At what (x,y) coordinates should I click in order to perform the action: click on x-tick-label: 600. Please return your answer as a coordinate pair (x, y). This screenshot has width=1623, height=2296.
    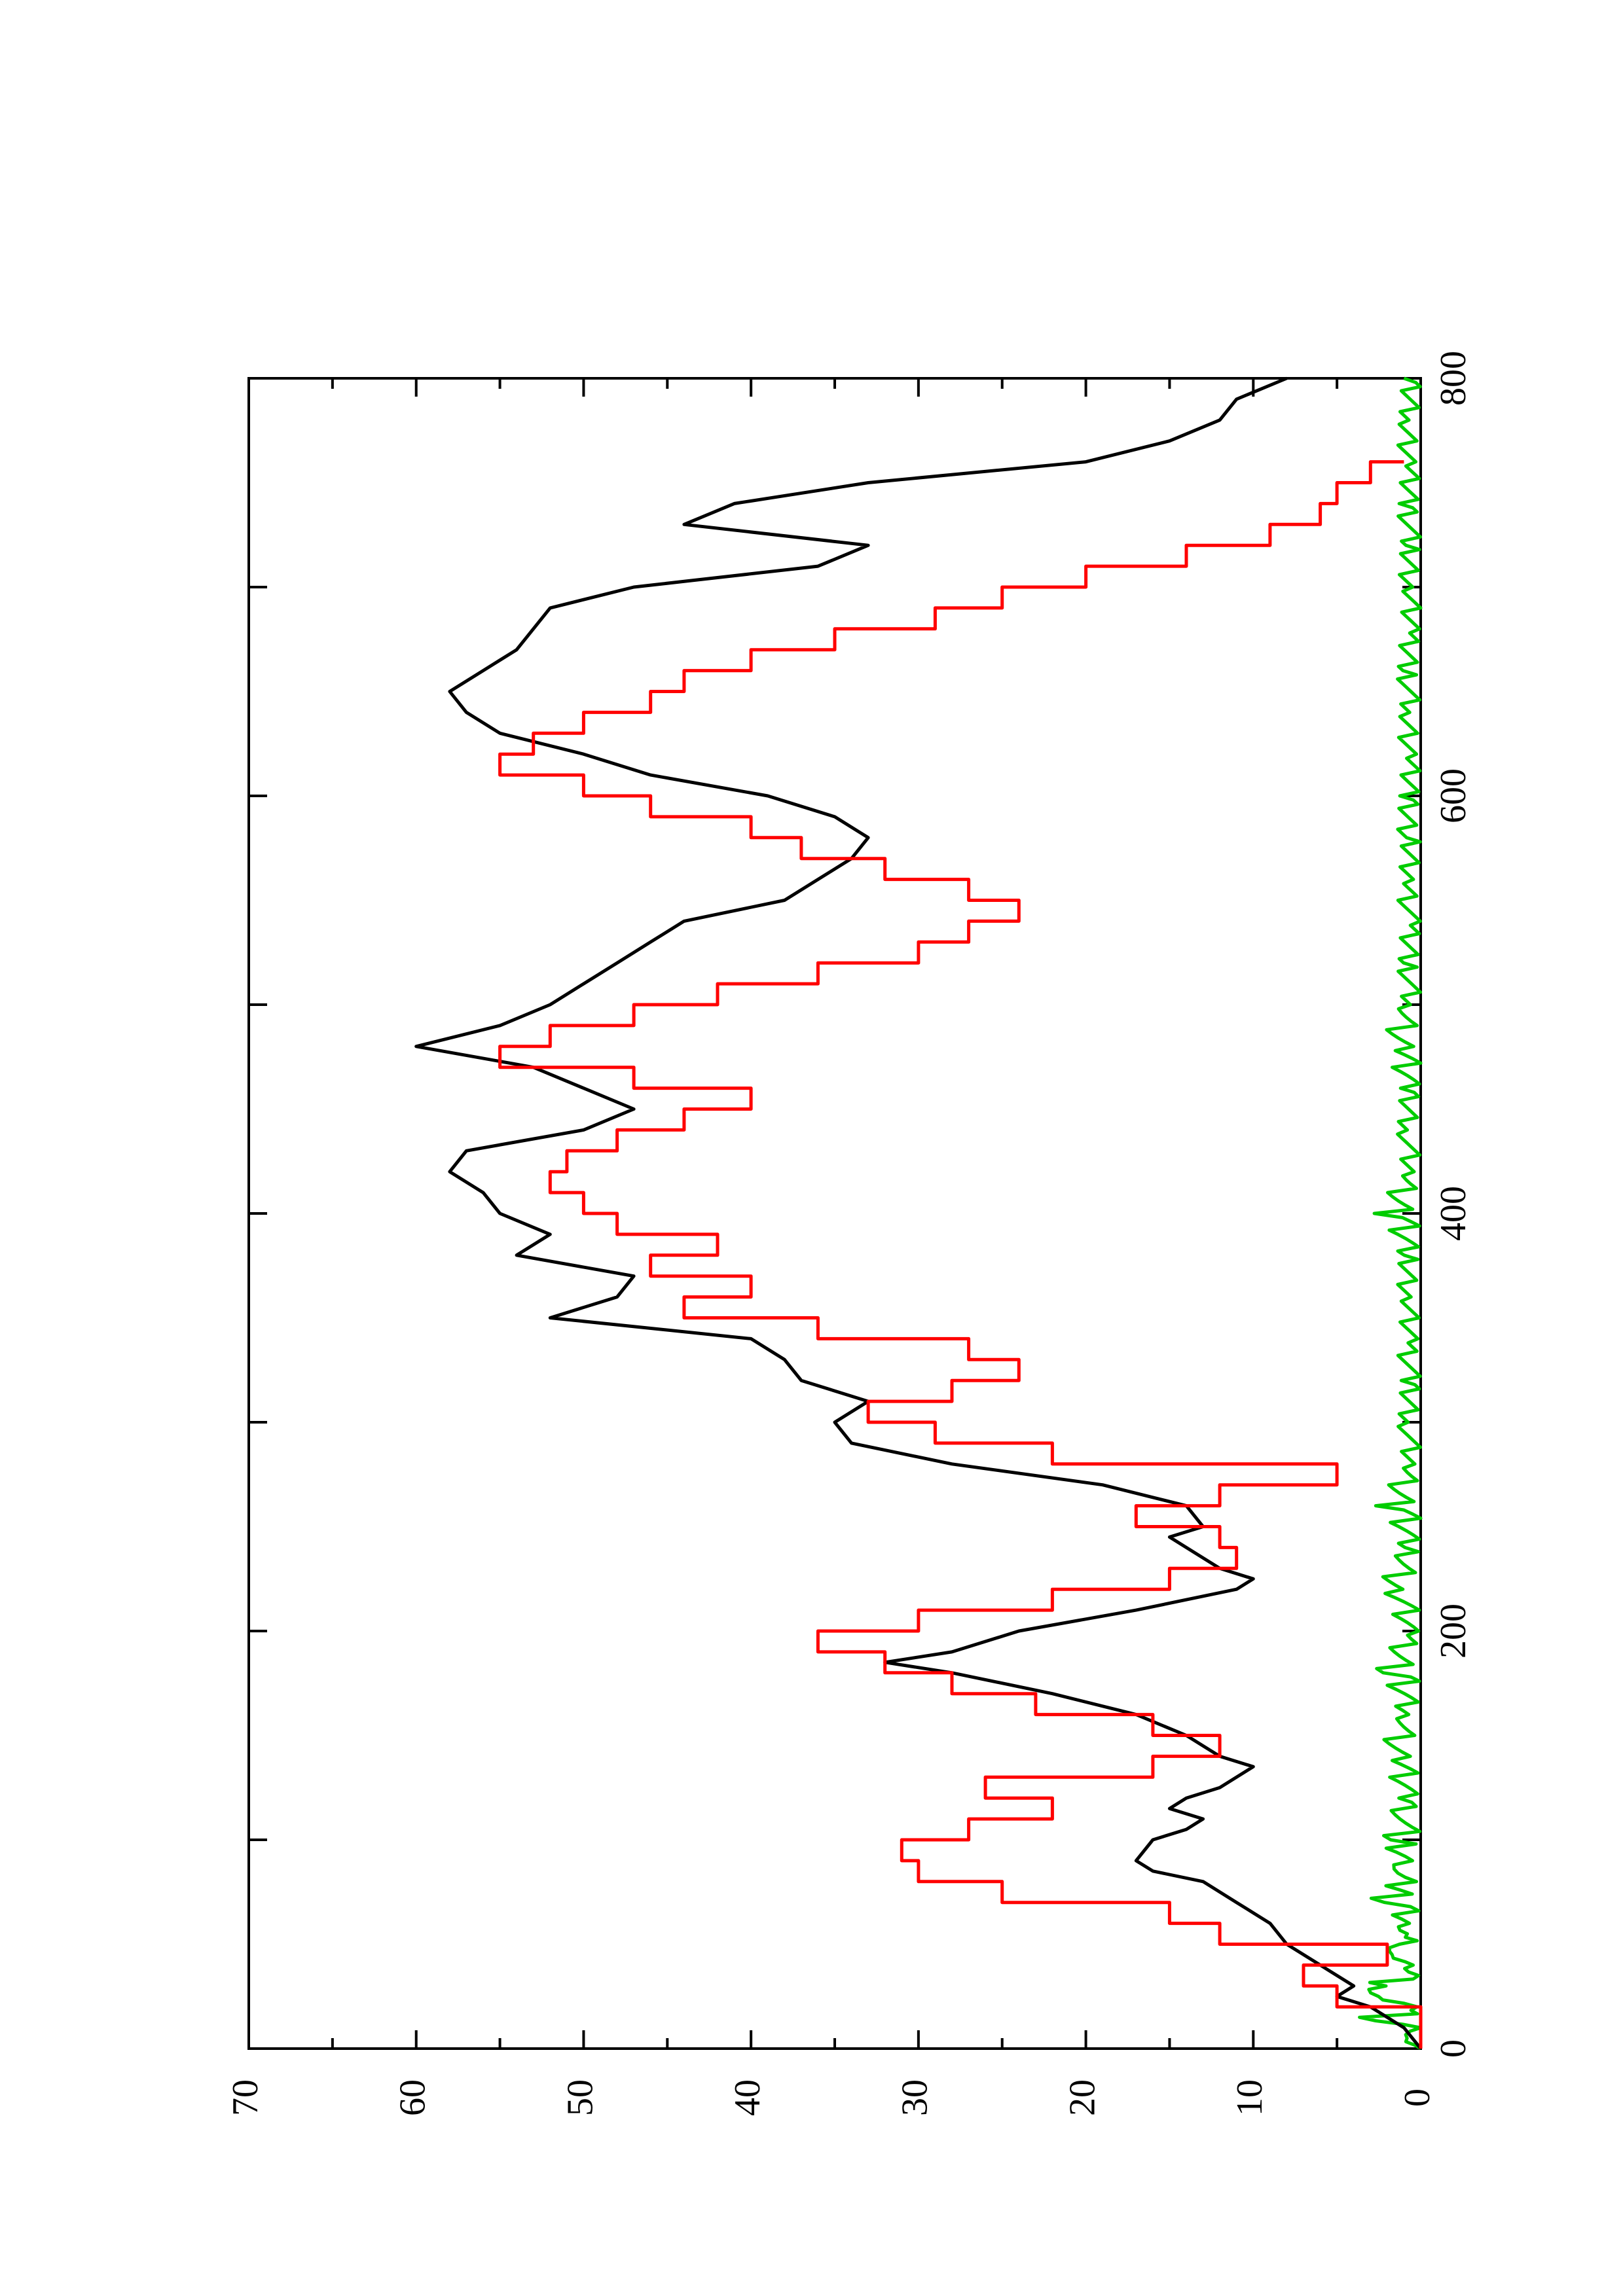
    Looking at the image, I should click on (1453, 795).